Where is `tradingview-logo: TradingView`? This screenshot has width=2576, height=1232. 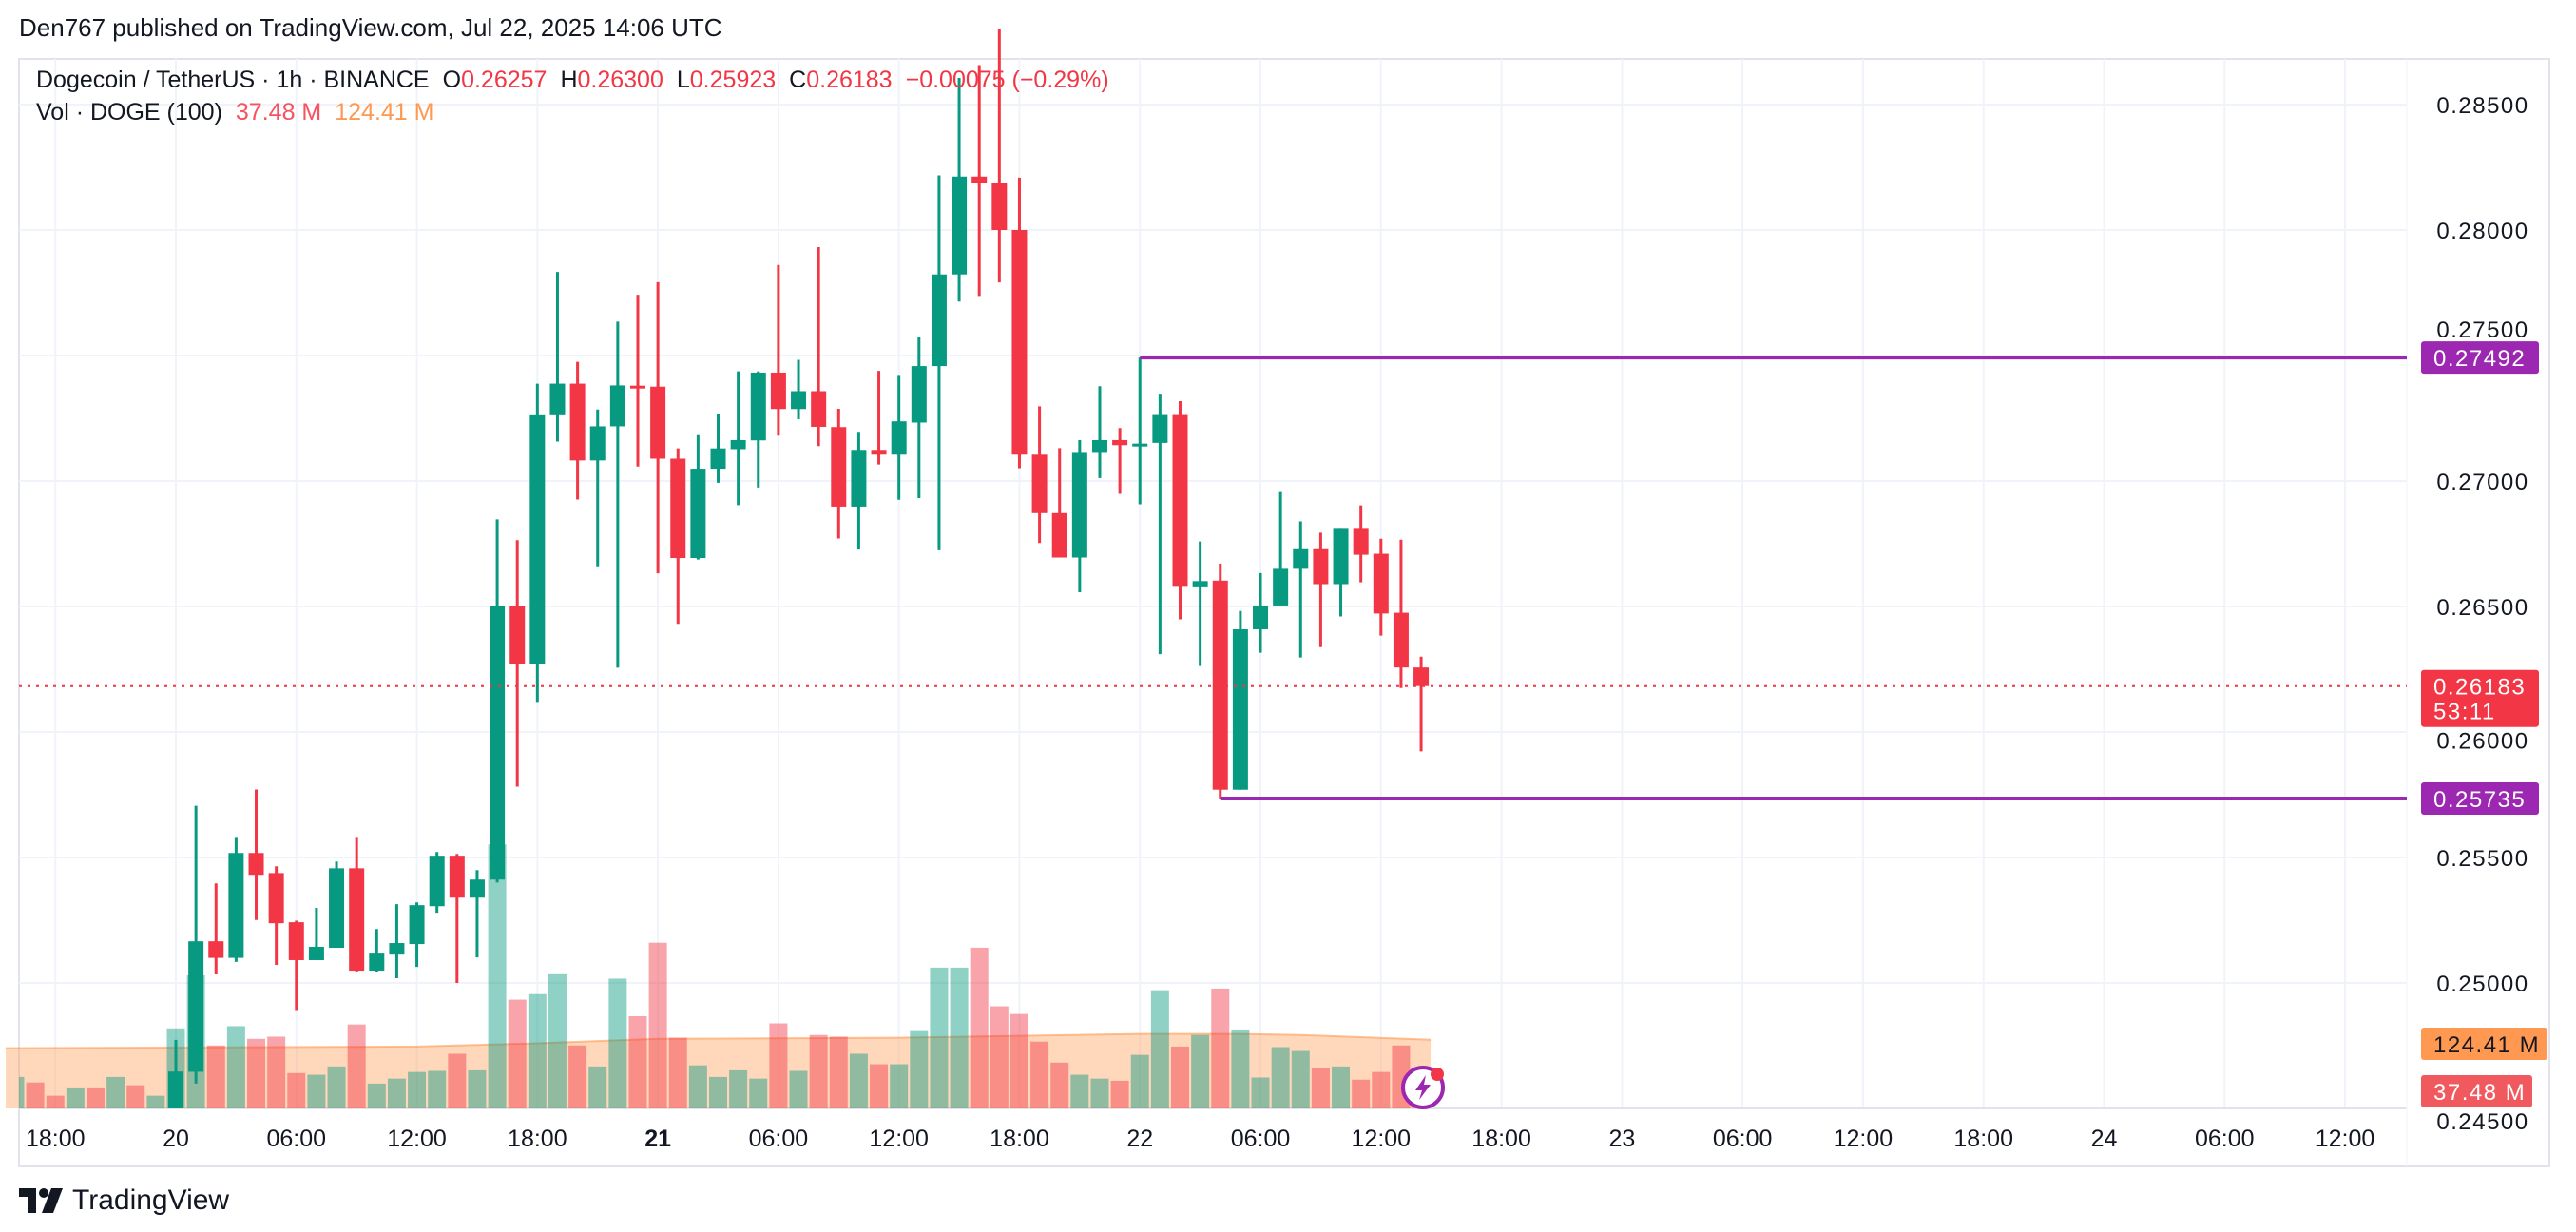 tradingview-logo: TradingView is located at coordinates (124, 1201).